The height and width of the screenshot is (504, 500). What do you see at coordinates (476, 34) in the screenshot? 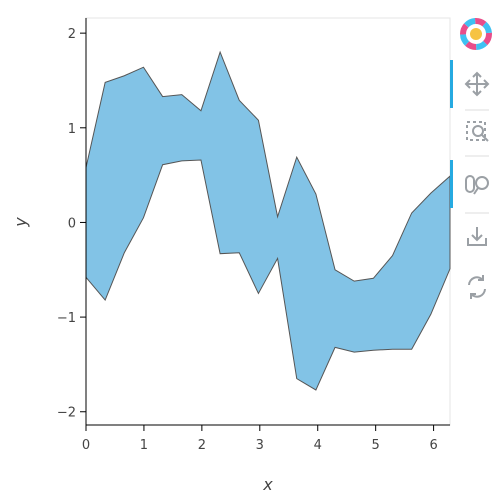
I see `bokeh-logo` at bounding box center [476, 34].